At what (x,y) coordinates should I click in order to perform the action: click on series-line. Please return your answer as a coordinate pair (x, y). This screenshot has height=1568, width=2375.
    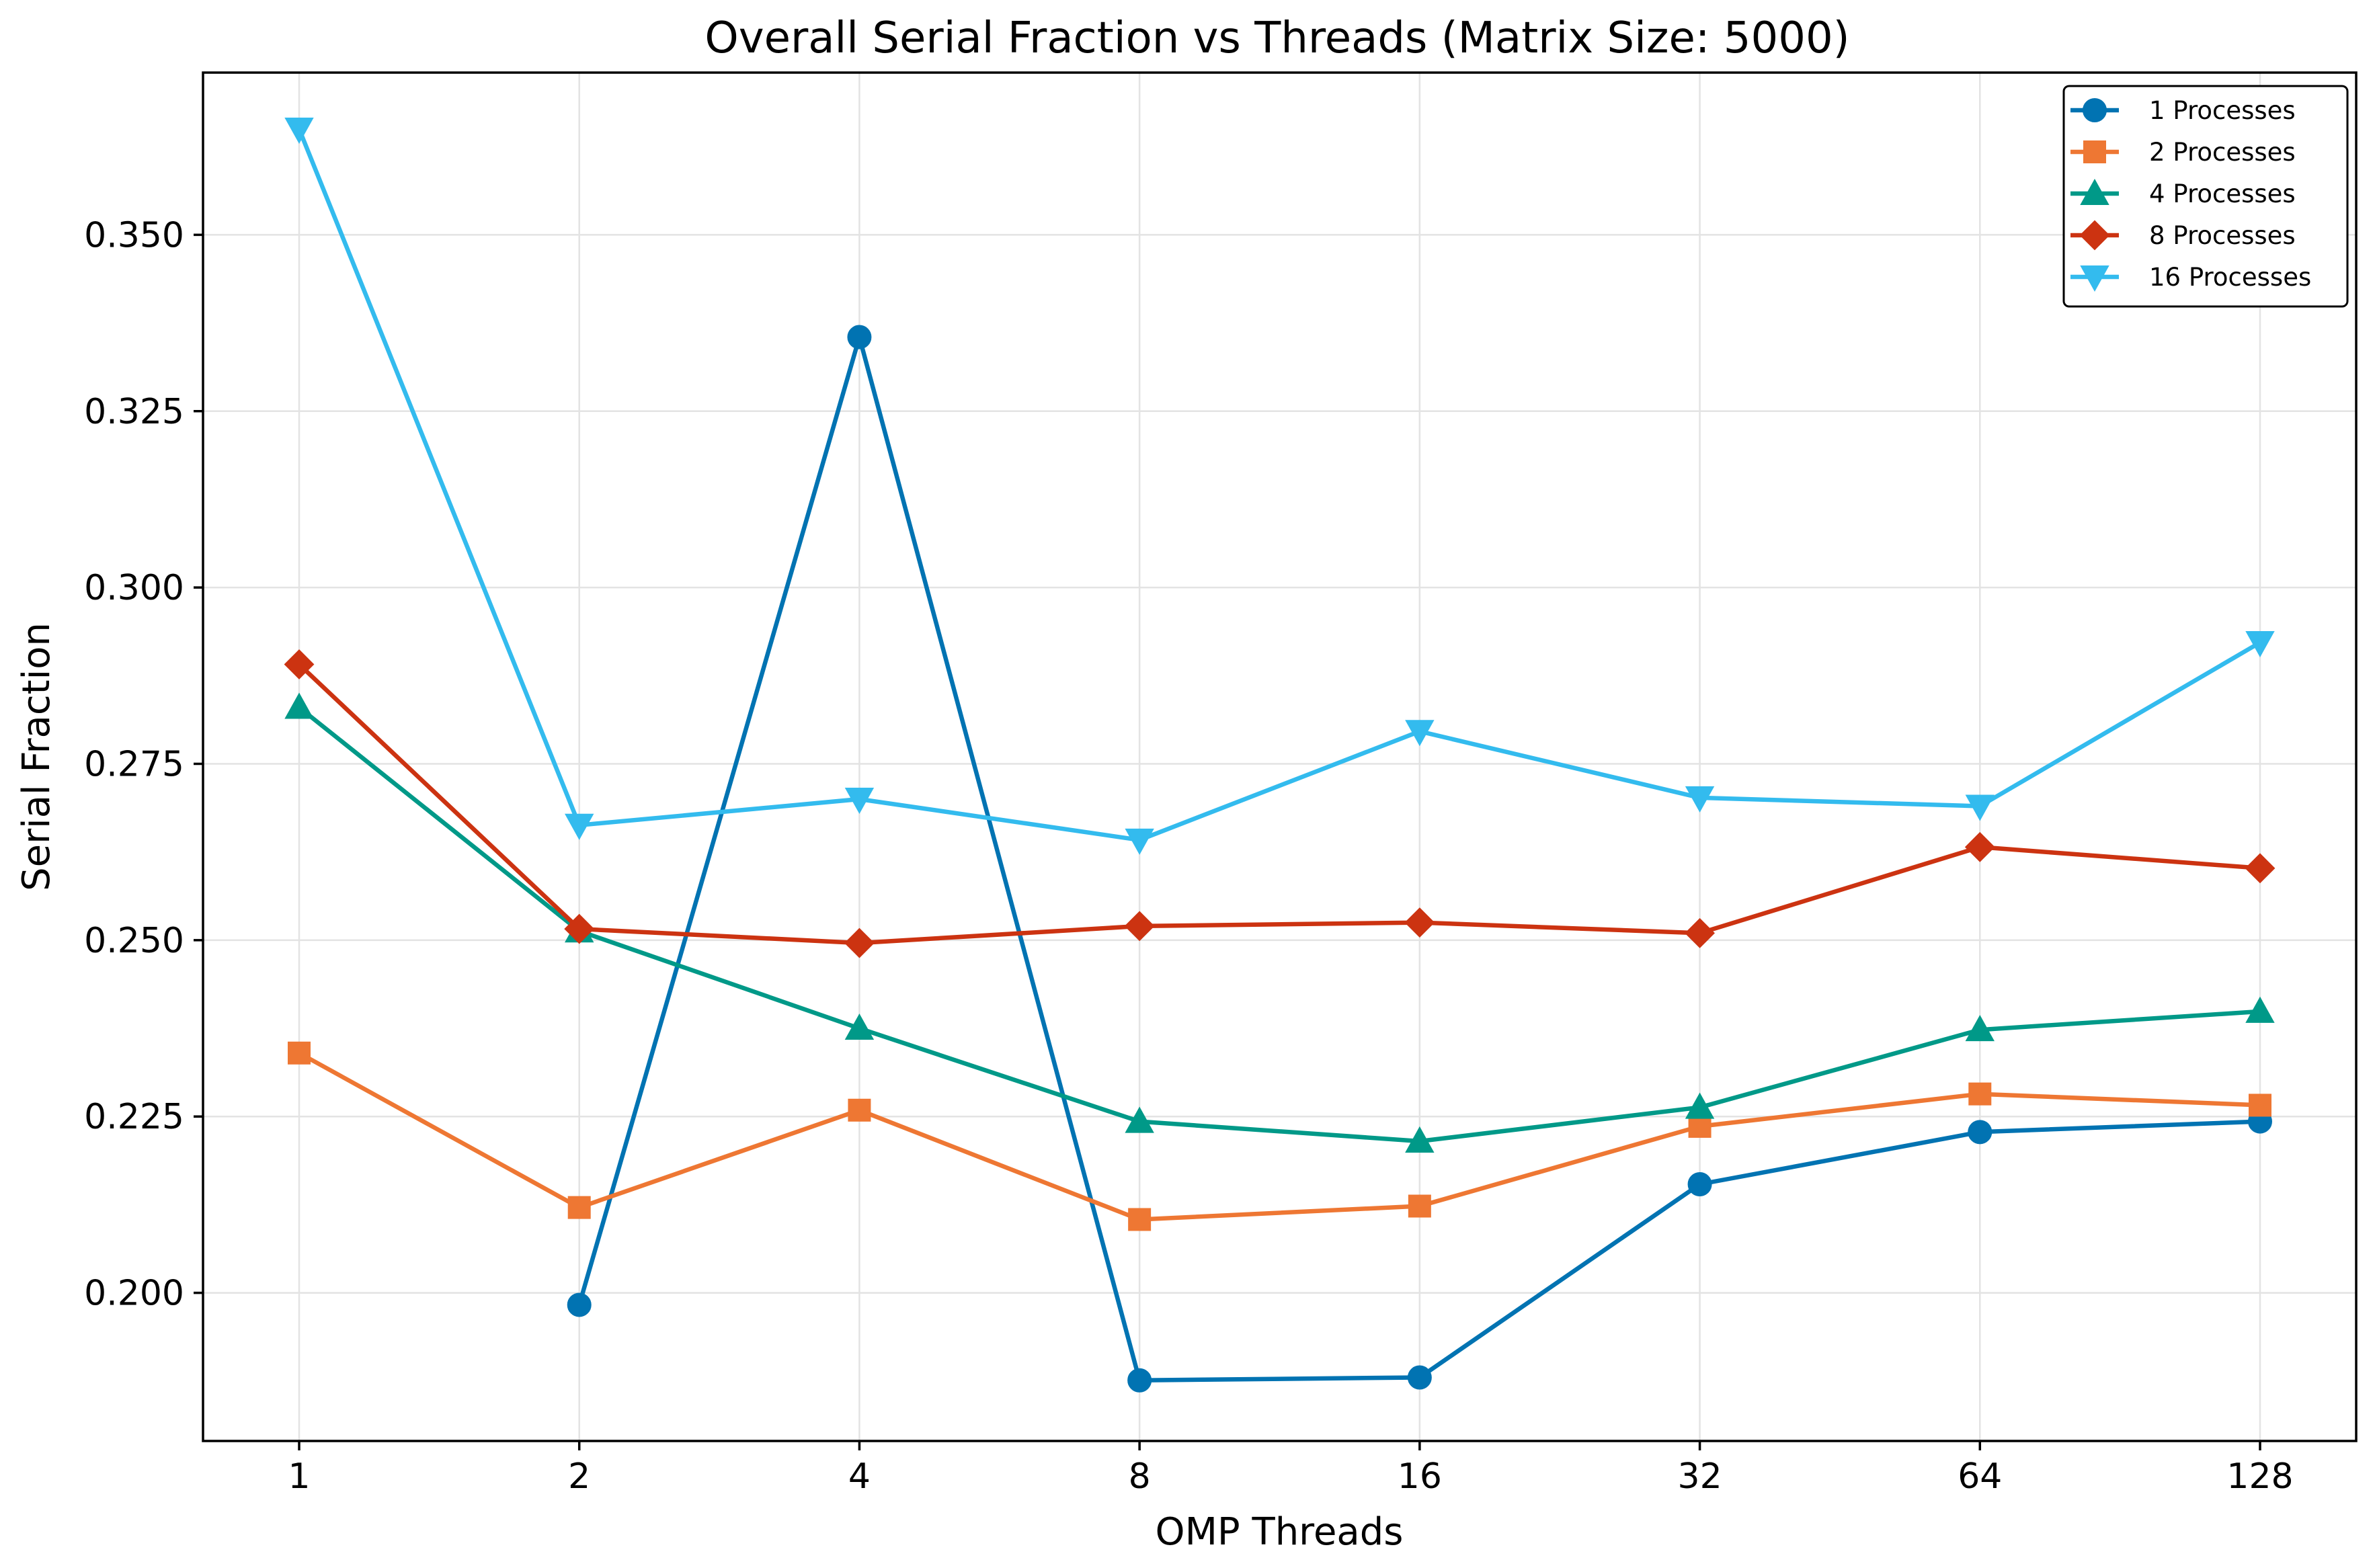
    Looking at the image, I should click on (1279, 1136).